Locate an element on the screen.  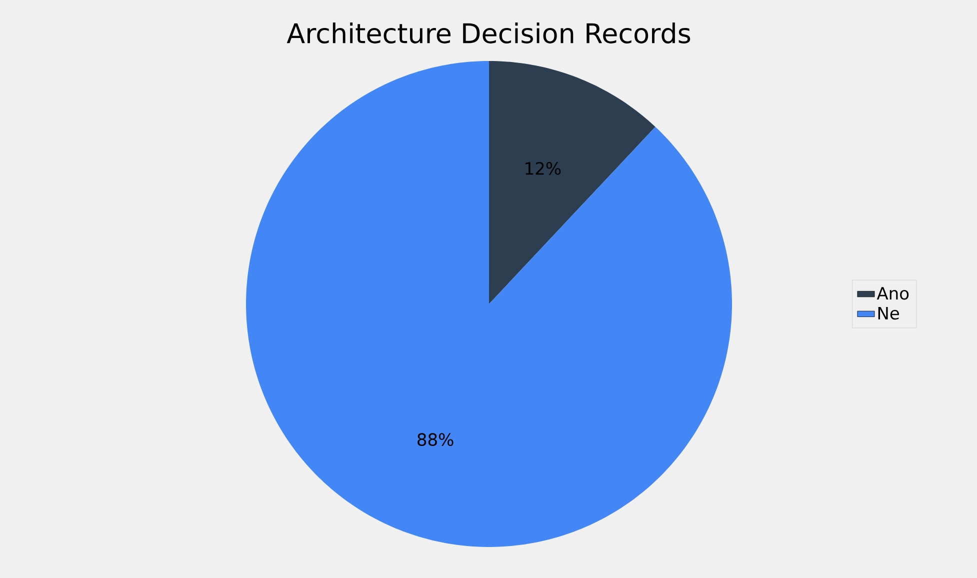
legend-label: Ano is located at coordinates (892, 293).